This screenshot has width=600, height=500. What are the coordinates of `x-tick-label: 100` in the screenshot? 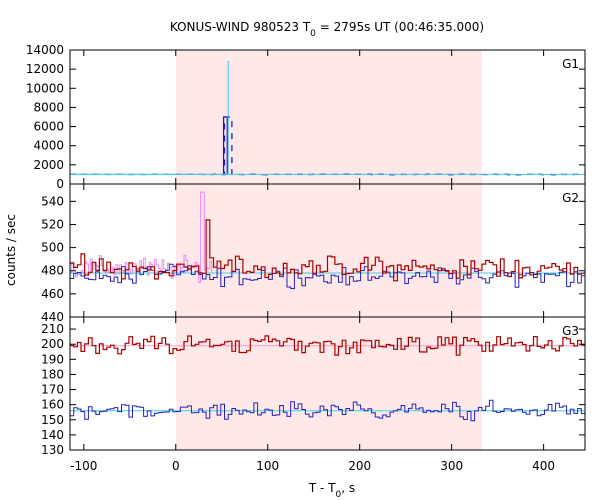 It's located at (267, 466).